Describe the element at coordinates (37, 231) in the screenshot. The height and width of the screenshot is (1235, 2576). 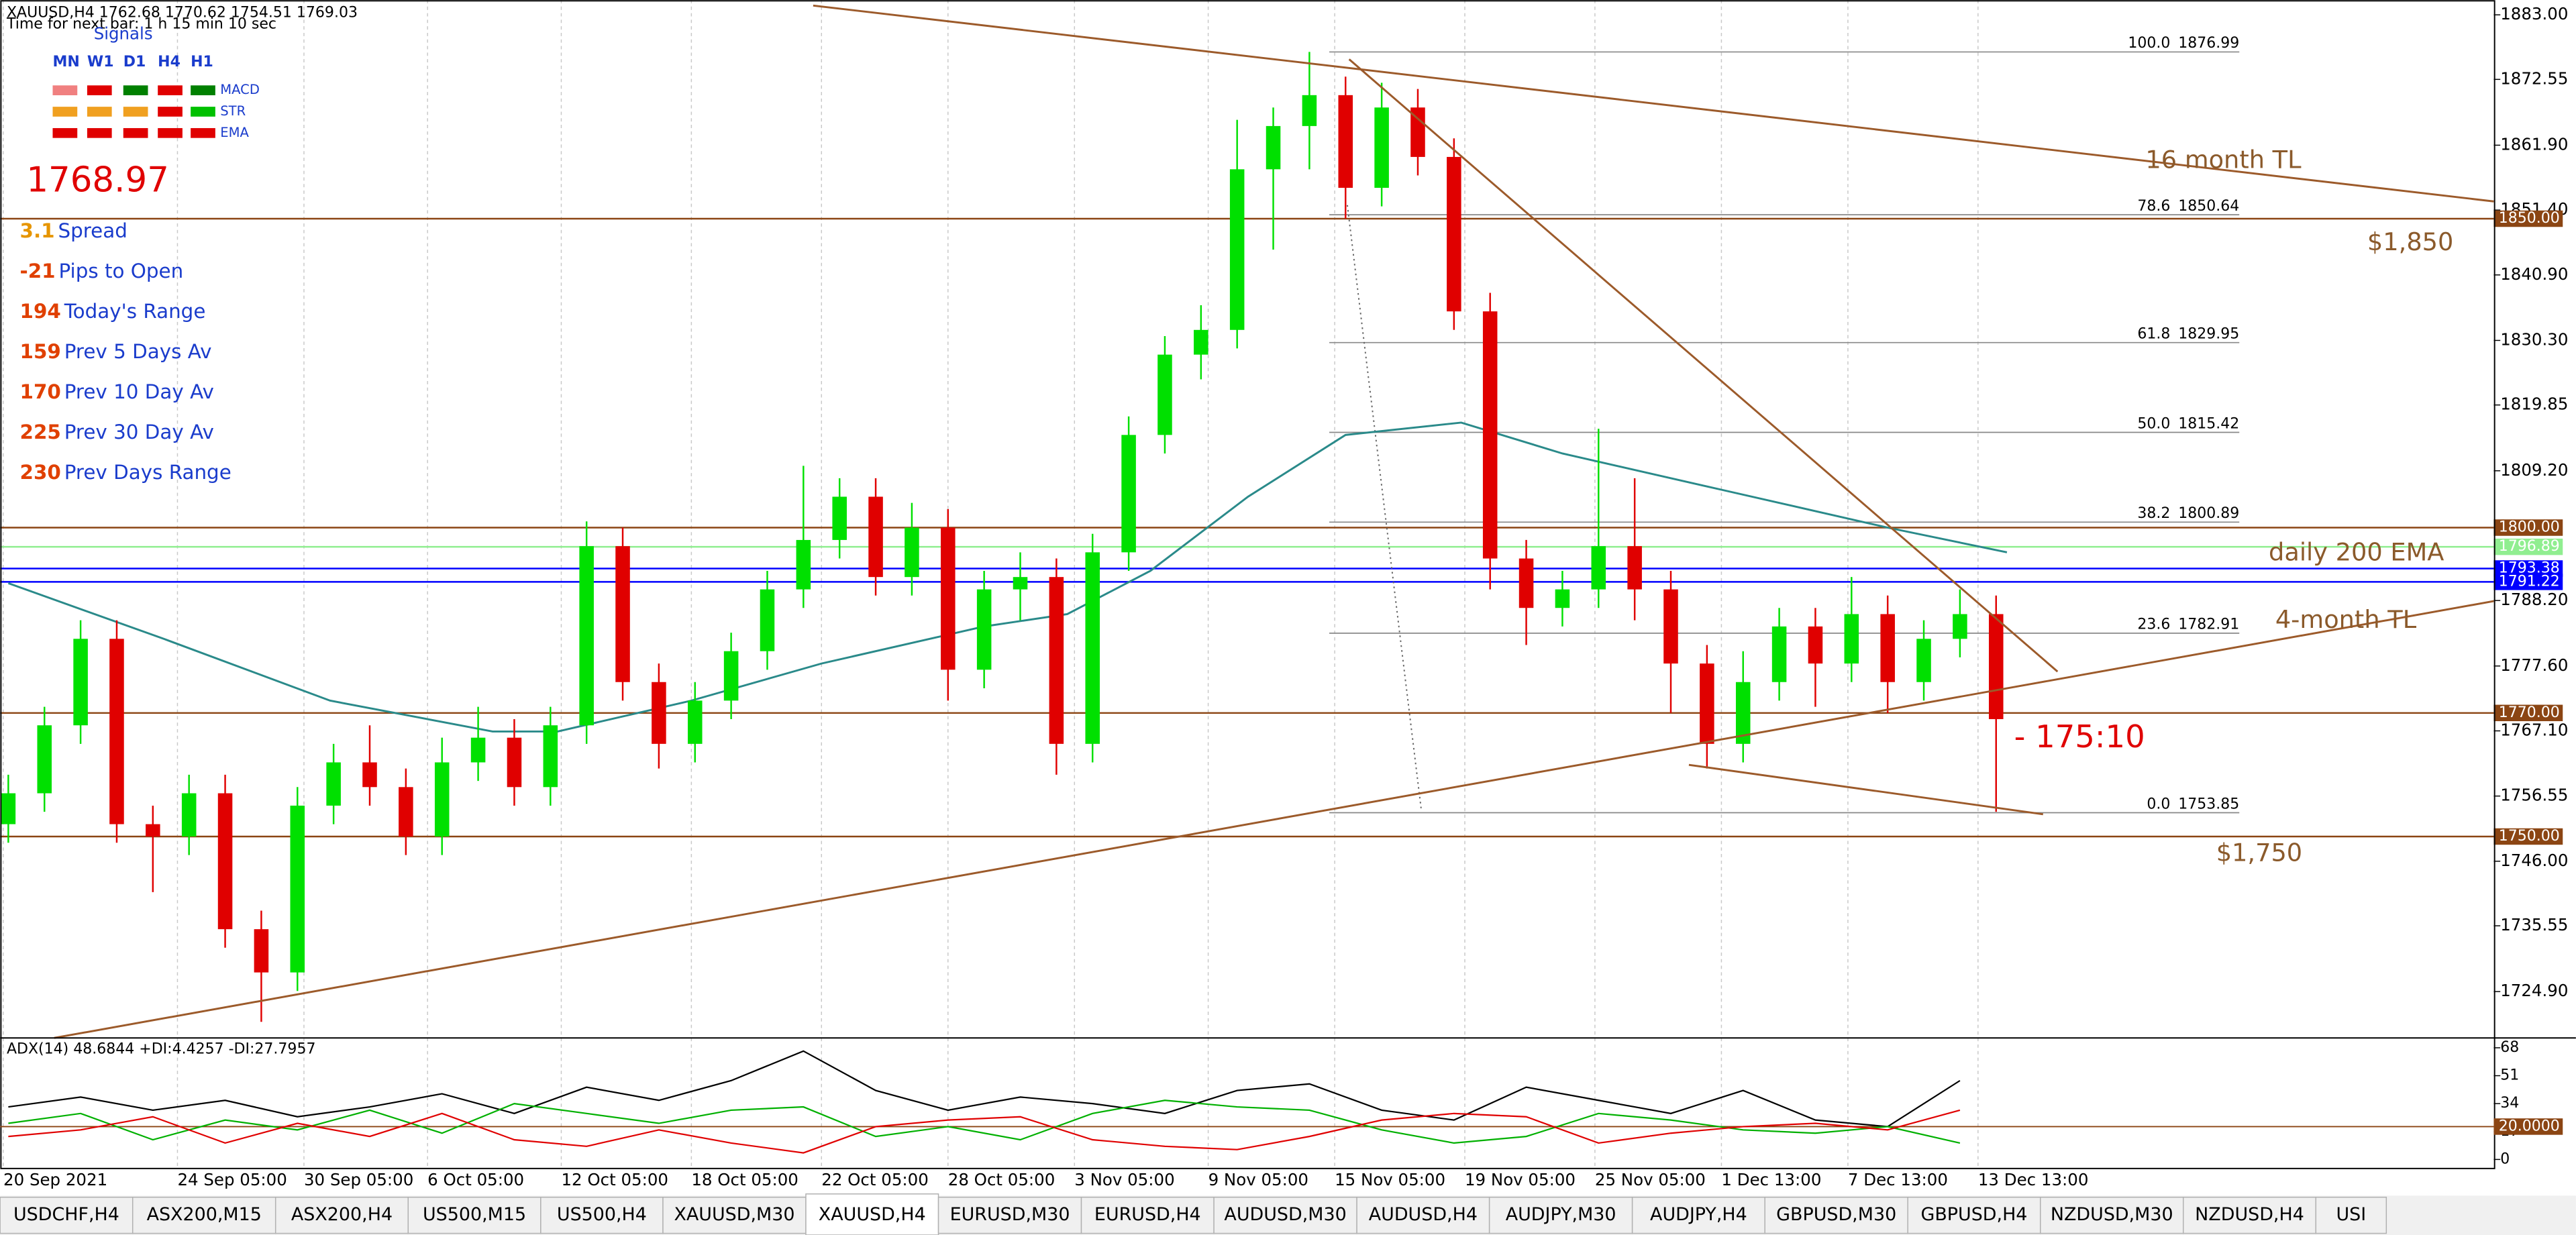
I see `stat-value: 3.1` at that location.